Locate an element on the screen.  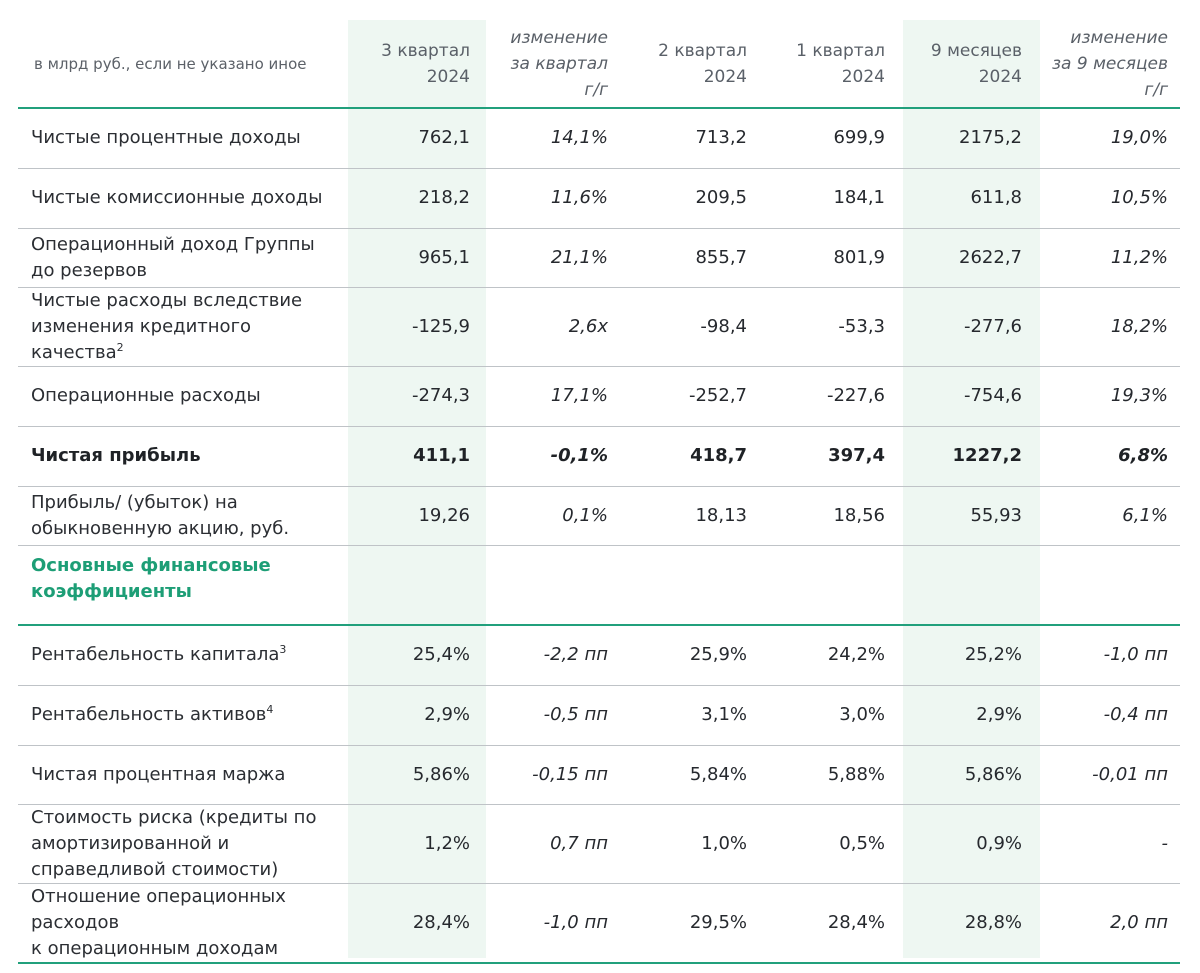
value-change-quarter: -0,15 пп is located at coordinates (555, 775).